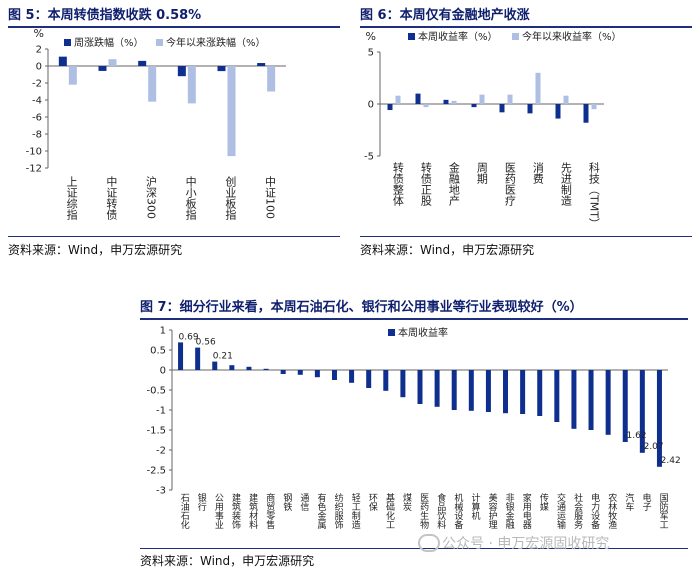 The width and height of the screenshot is (700, 569). What do you see at coordinates (397, 183) in the screenshot?
I see `fig6-category-label: 转债整体` at bounding box center [397, 183].